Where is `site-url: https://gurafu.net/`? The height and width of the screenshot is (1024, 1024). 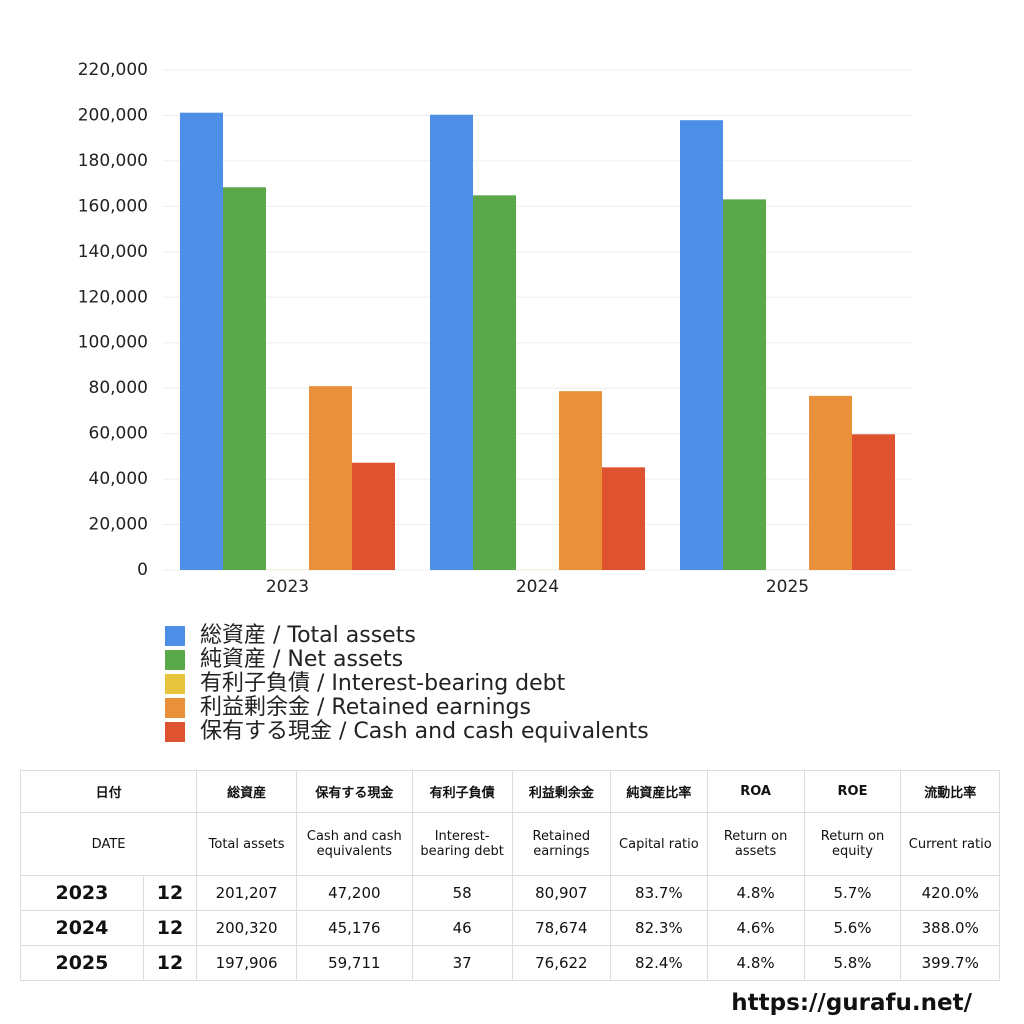 site-url: https://gurafu.net/ is located at coordinates (851, 1003).